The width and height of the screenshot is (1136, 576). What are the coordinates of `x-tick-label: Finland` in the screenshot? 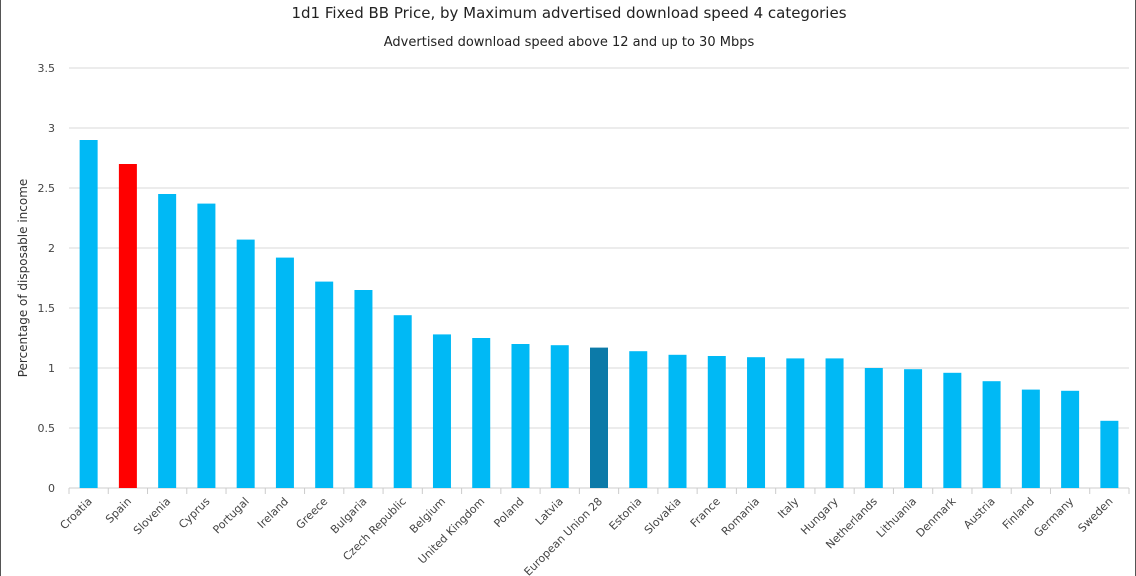 It's located at (1018, 513).